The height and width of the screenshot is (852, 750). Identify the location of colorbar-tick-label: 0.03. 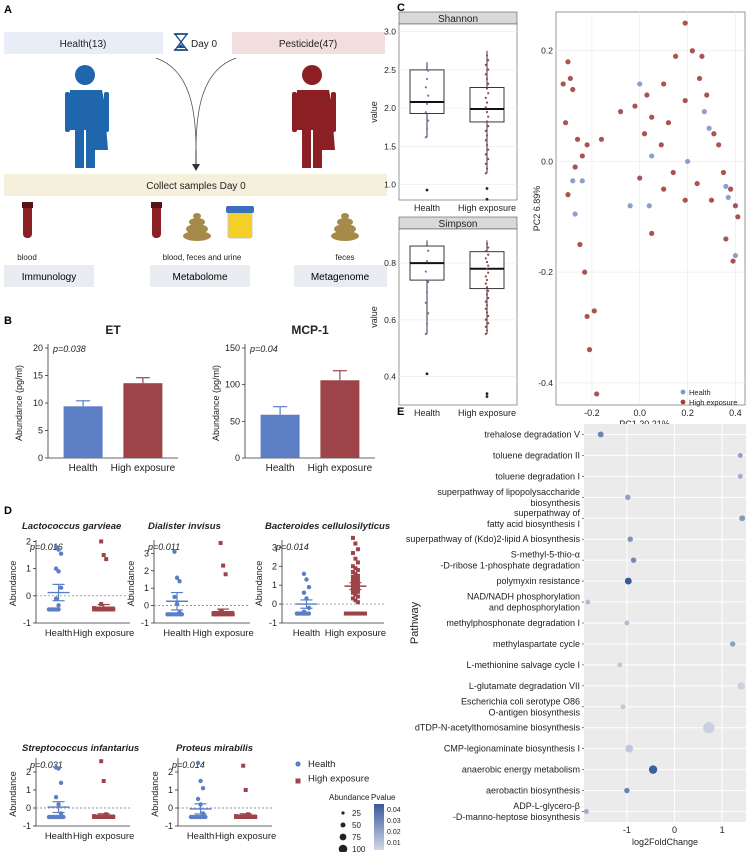
(394, 821).